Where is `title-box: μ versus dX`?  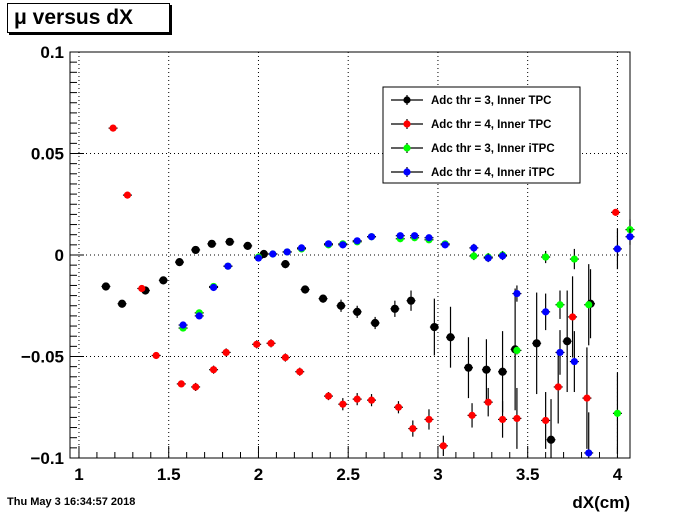
title-box: μ versus dX is located at coordinates (88, 18).